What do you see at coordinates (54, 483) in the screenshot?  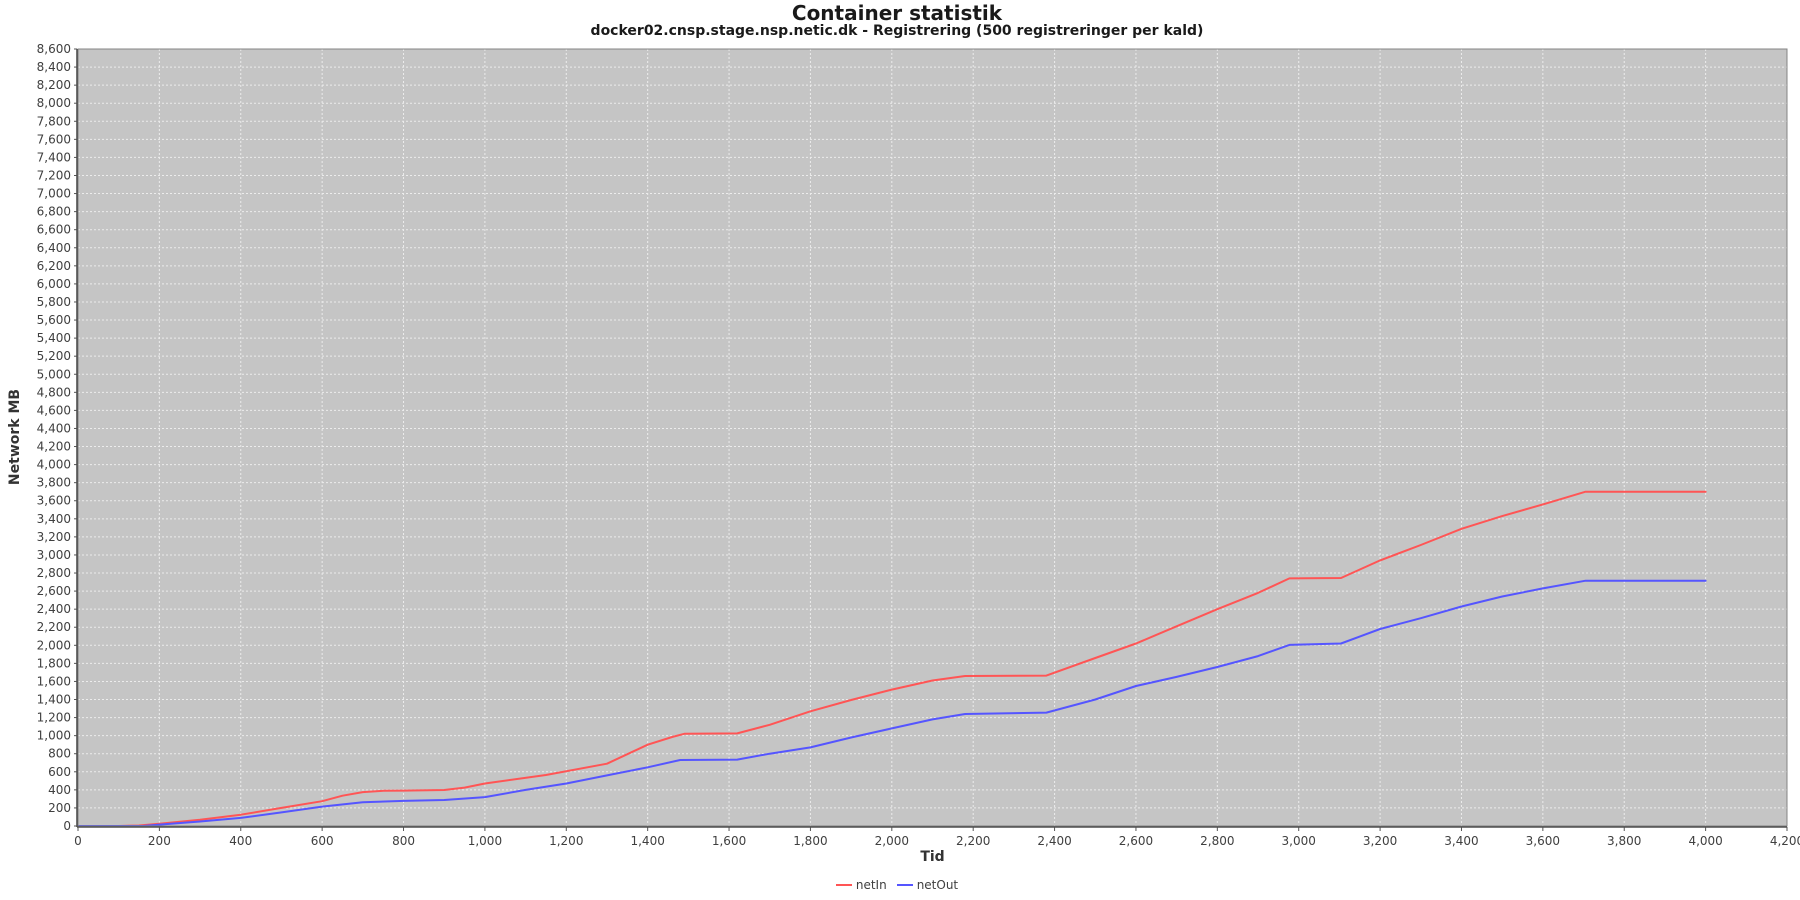 I see `y-tick-label: 3,800` at bounding box center [54, 483].